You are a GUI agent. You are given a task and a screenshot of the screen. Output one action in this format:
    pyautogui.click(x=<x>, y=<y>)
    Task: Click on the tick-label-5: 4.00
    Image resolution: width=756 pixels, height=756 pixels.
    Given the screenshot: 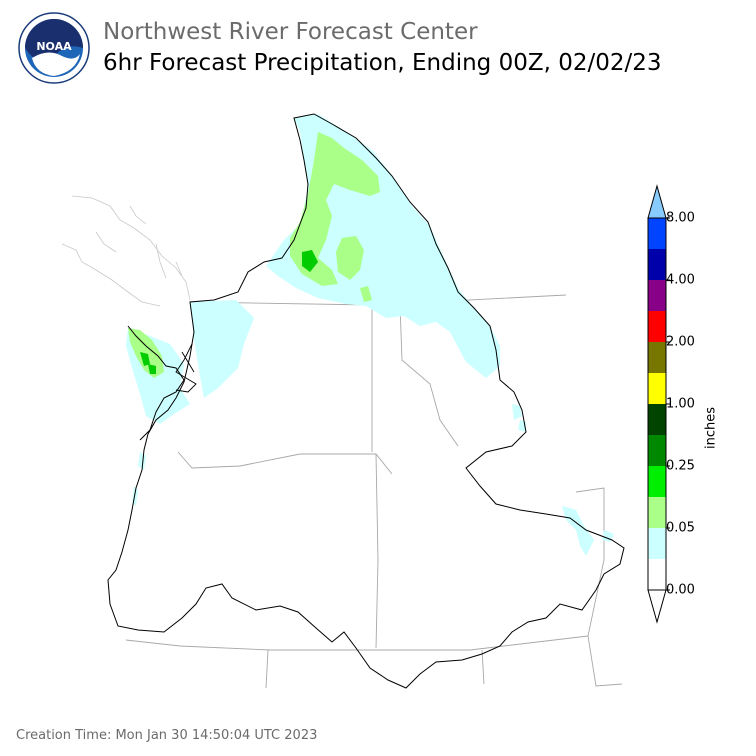 What is the action you would take?
    pyautogui.click(x=680, y=280)
    